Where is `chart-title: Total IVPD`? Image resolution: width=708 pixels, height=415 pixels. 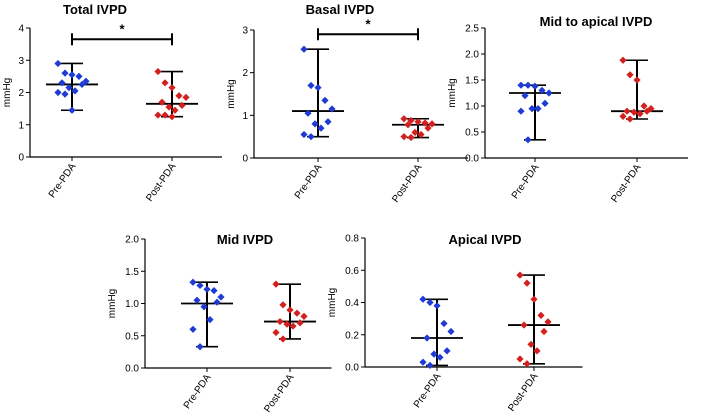 chart-title: Total IVPD is located at coordinates (95, 9).